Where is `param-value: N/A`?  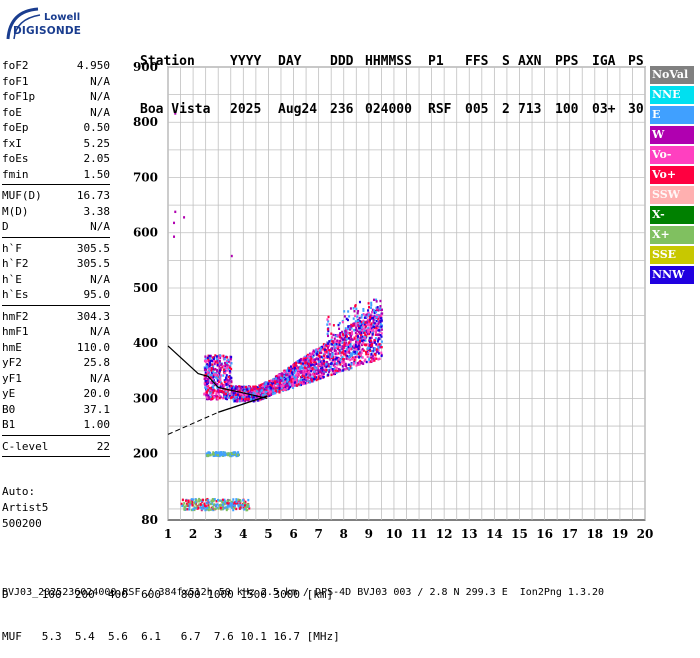
param-value: N/A is located at coordinates (100, 96).